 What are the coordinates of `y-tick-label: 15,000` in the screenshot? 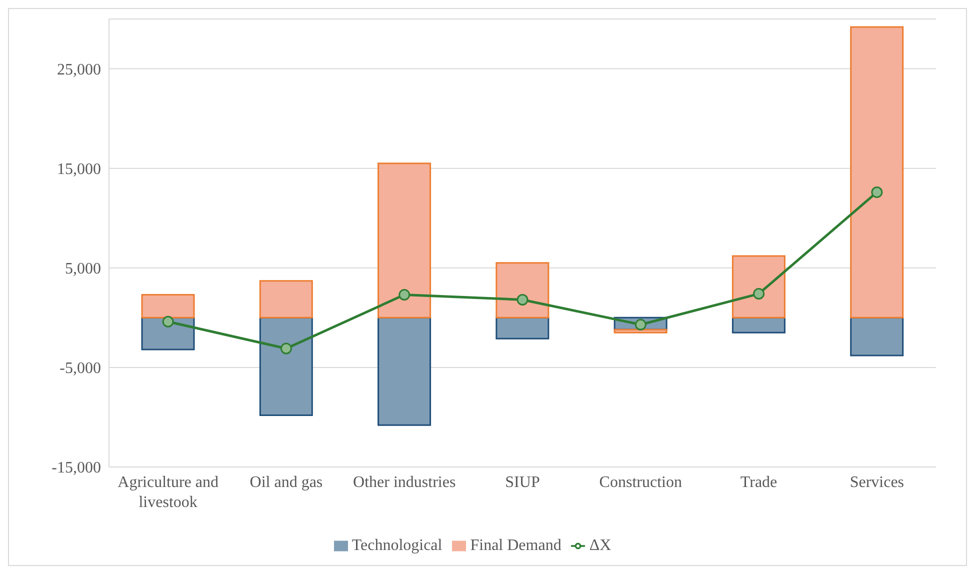 It's located at (79, 169).